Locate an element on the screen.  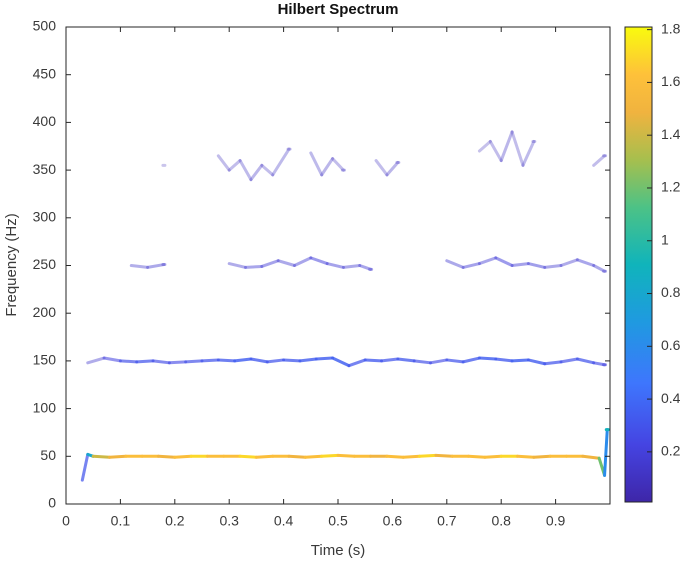
x-tick-label: 0 is located at coordinates (66, 521).